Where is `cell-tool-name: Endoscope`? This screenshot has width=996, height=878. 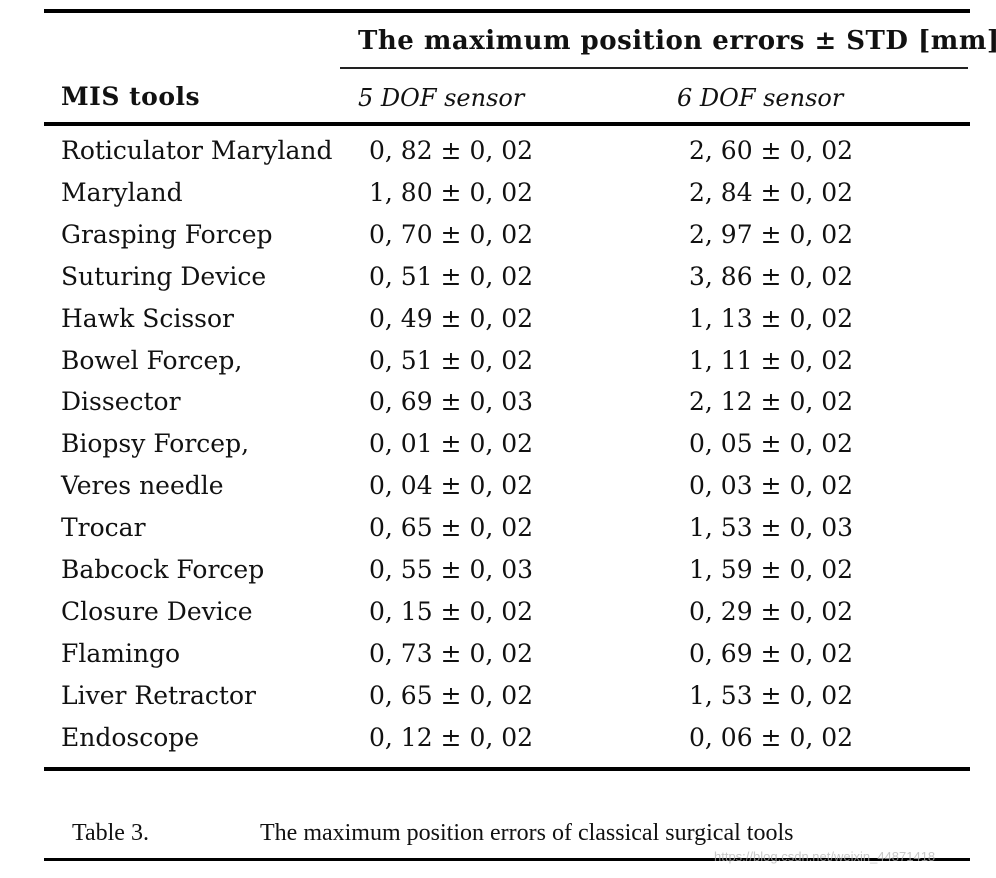
cell-tool-name: Endoscope is located at coordinates (130, 737).